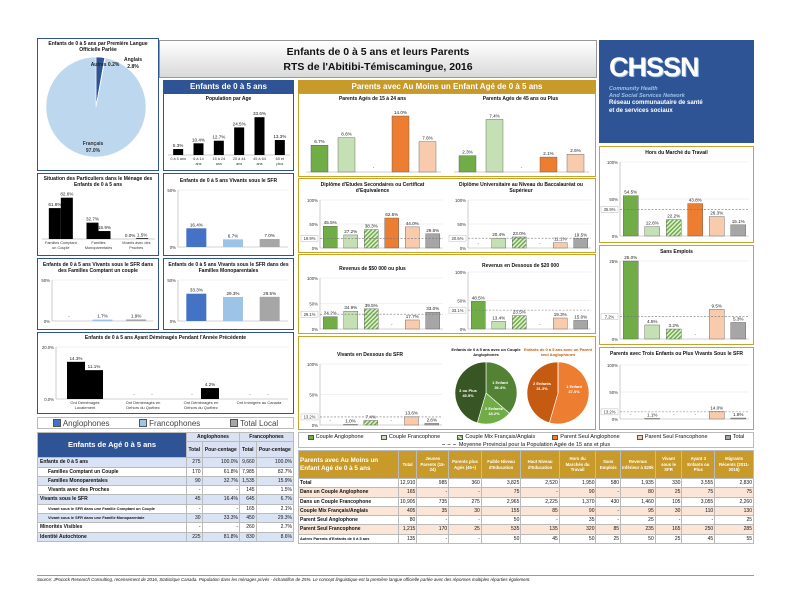 Image resolution: width=792 pixels, height=612 pixels. What do you see at coordinates (280, 159) in the screenshot?
I see `category-label: 65 et` at bounding box center [280, 159].